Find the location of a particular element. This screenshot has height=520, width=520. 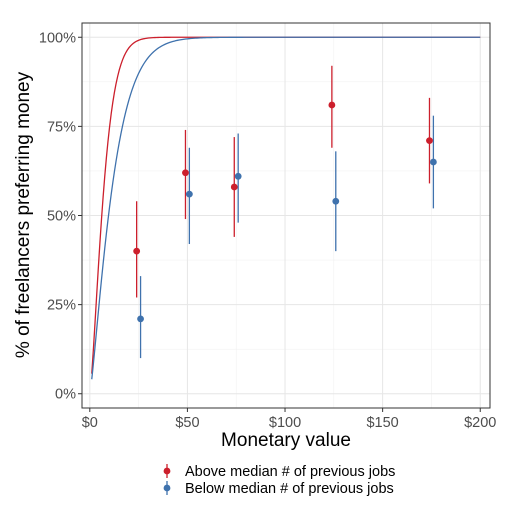

x-tick-label: $100 is located at coordinates (285, 423).